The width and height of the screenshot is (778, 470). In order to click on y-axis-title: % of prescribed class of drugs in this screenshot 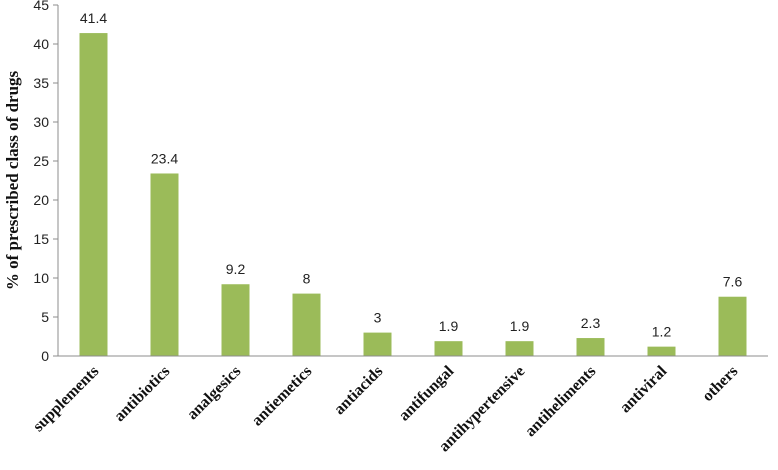, I will do `click(12, 180)`.